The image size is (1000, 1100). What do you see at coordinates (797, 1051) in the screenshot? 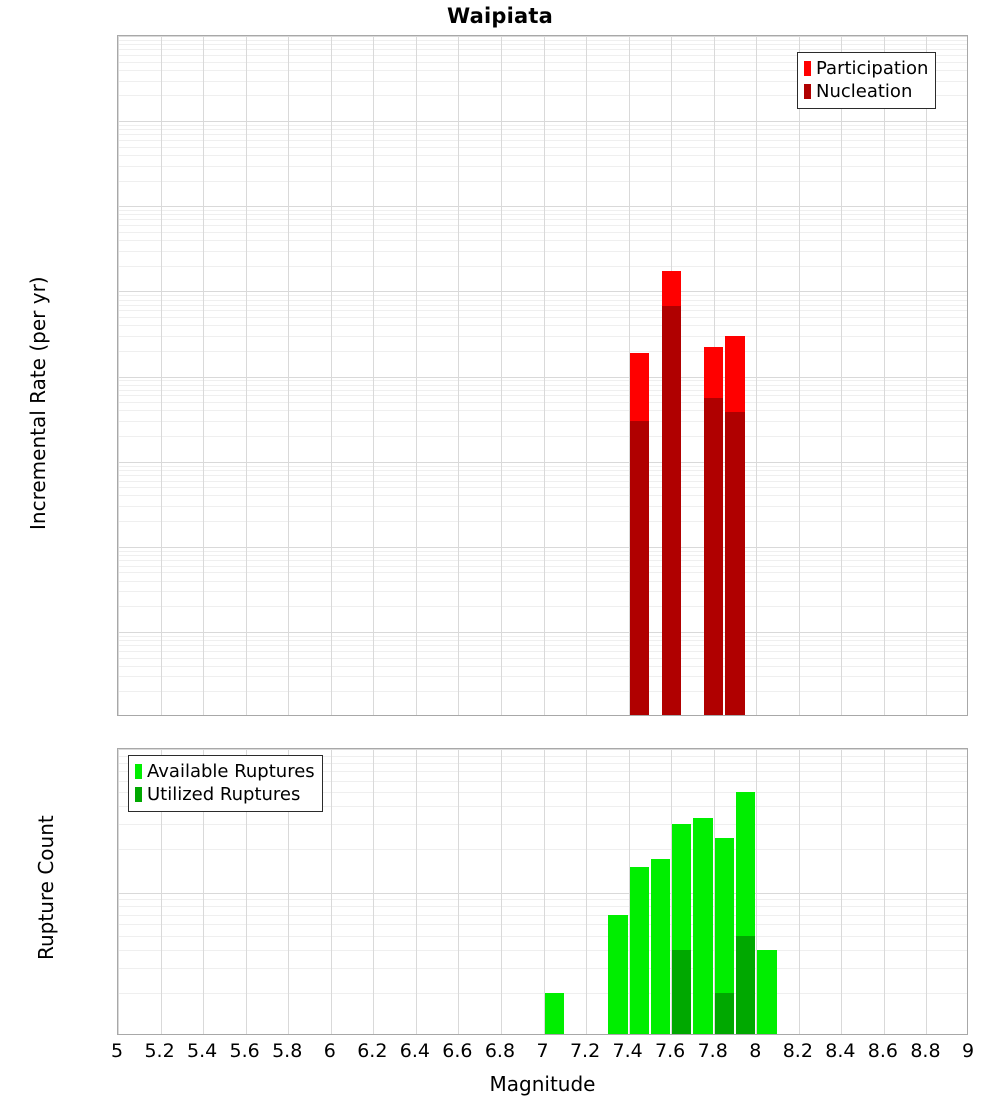
I see `x-tick-label: 8.2` at bounding box center [797, 1051].